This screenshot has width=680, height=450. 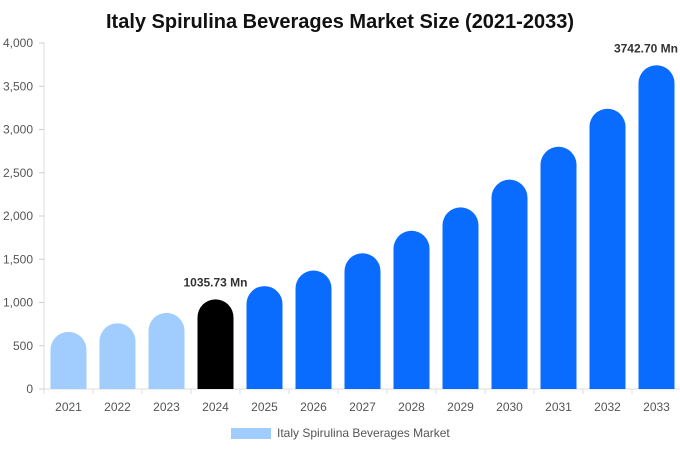 What do you see at coordinates (607, 407) in the screenshot?
I see `x-tick-label: 2032` at bounding box center [607, 407].